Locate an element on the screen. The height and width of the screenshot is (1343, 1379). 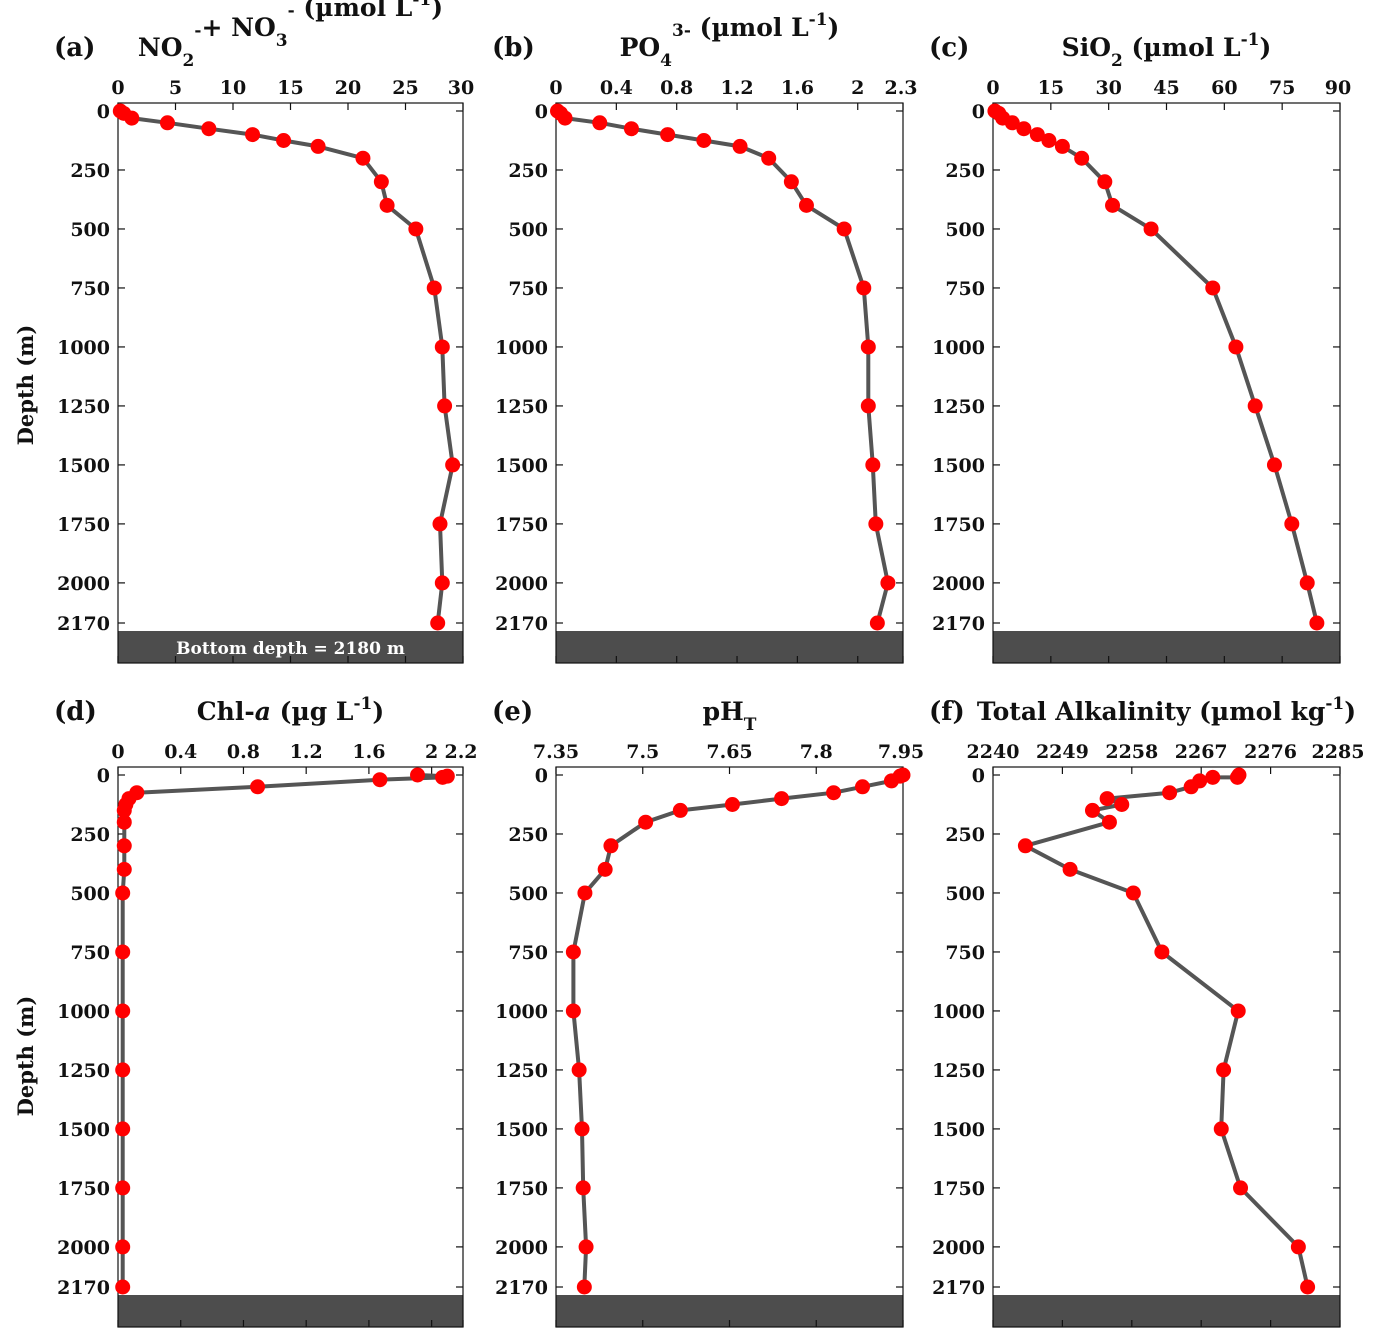
x-tick-label: 15 is located at coordinates (1051, 88).